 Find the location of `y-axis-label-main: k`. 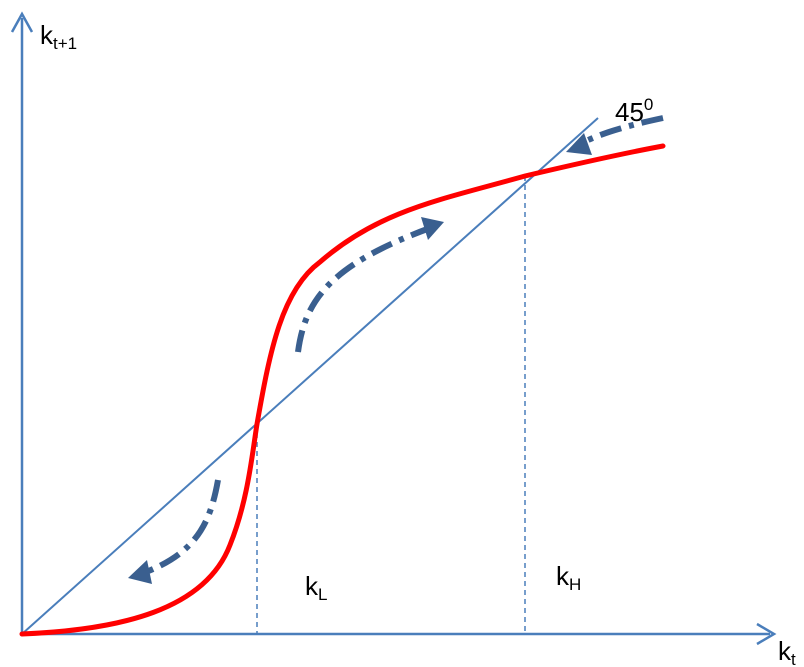

y-axis-label-main: k is located at coordinates (46, 35).